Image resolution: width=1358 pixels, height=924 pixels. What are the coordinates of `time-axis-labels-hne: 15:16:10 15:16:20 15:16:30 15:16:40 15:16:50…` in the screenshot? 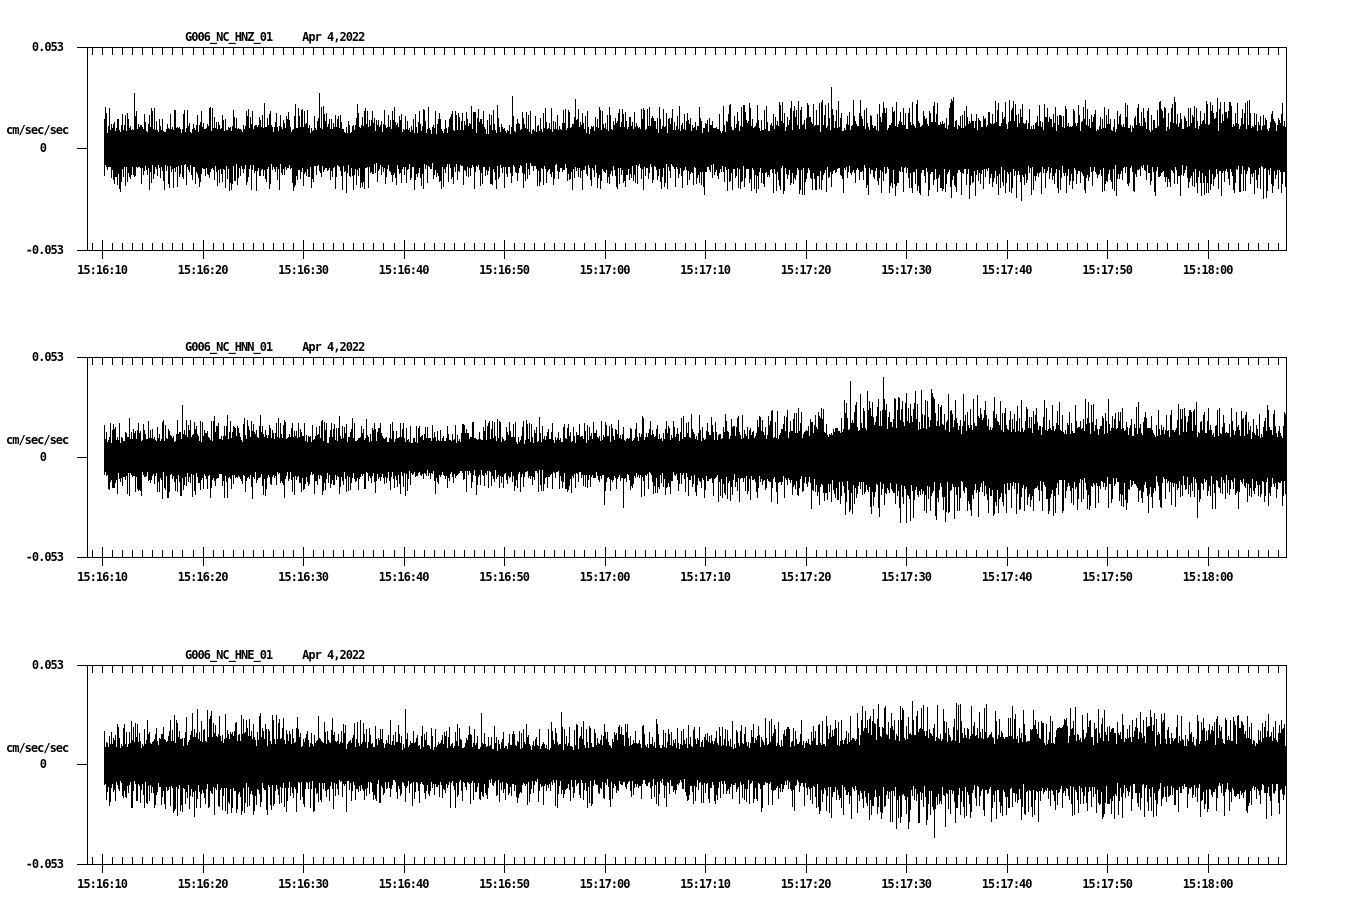 It's located at (682, 885).